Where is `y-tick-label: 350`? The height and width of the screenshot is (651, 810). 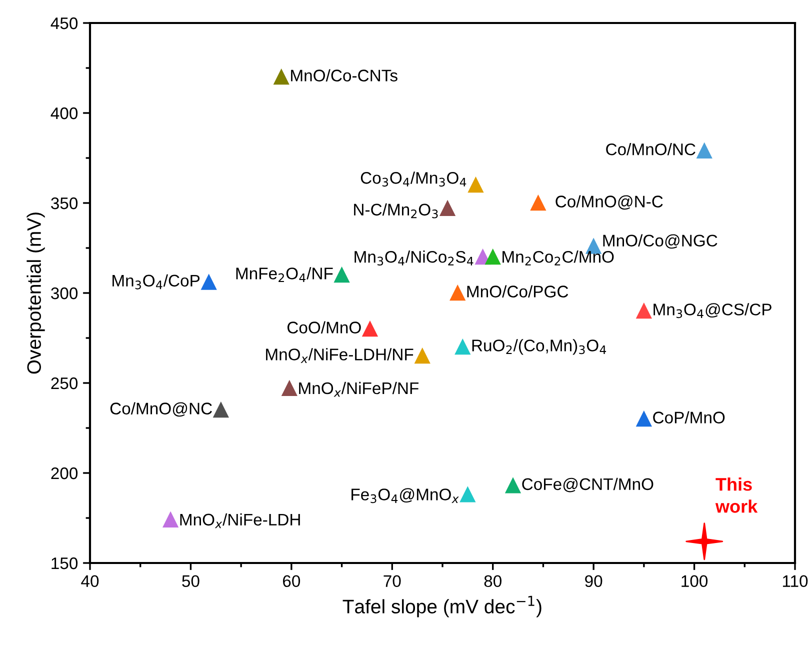
y-tick-label: 350 is located at coordinates (64, 203).